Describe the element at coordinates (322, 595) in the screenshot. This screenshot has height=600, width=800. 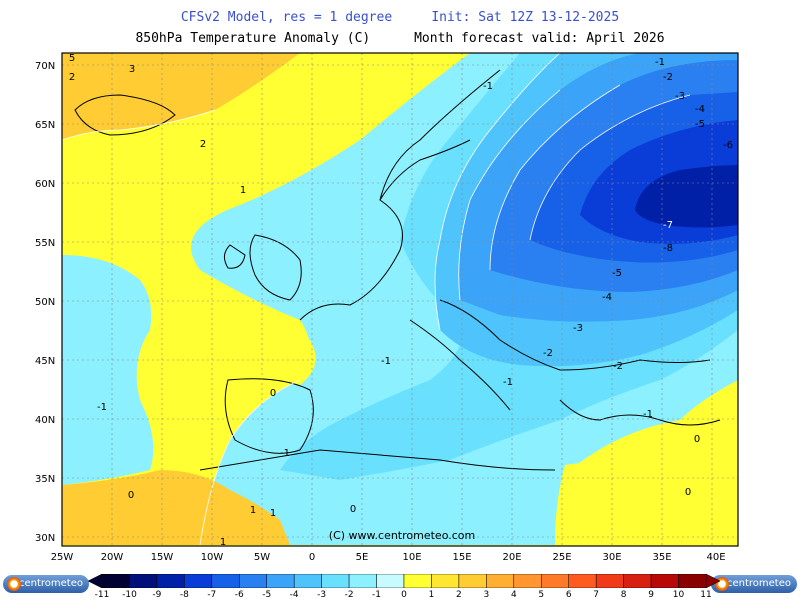
I see `colorbar-tick-label: -3` at that location.